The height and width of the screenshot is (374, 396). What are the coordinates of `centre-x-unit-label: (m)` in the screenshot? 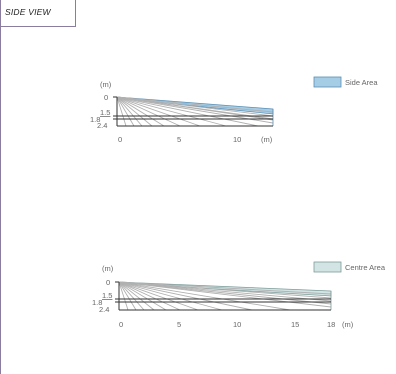 It's located at (348, 324).